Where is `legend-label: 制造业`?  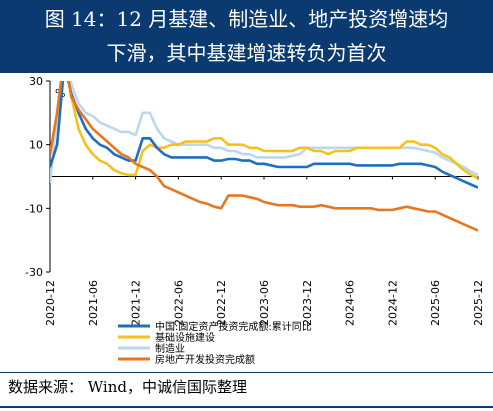 legend-label: 制造业 is located at coordinates (170, 348).